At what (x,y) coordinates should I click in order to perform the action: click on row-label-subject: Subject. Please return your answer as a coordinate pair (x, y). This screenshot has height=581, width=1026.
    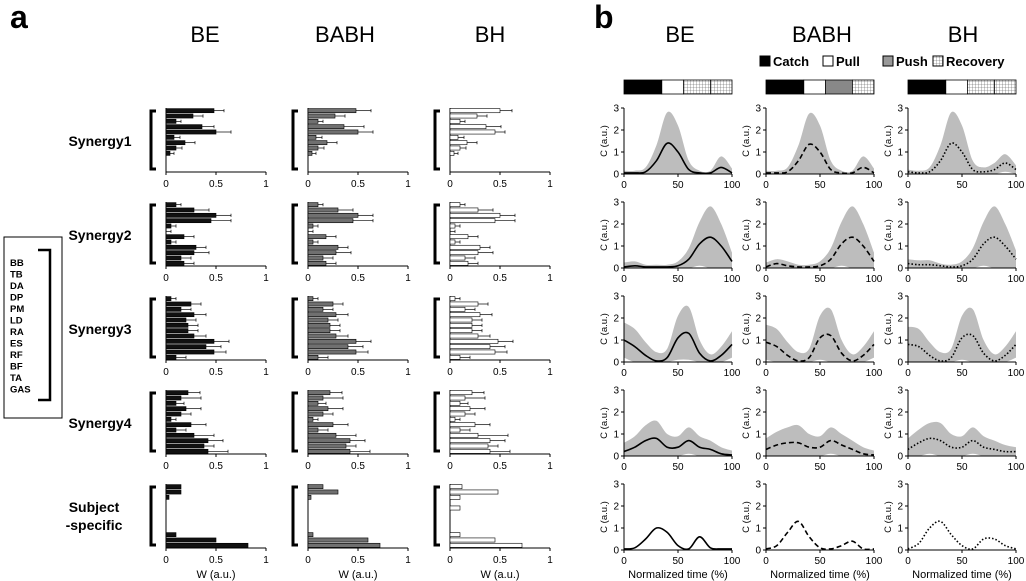
    Looking at the image, I should click on (94, 507).